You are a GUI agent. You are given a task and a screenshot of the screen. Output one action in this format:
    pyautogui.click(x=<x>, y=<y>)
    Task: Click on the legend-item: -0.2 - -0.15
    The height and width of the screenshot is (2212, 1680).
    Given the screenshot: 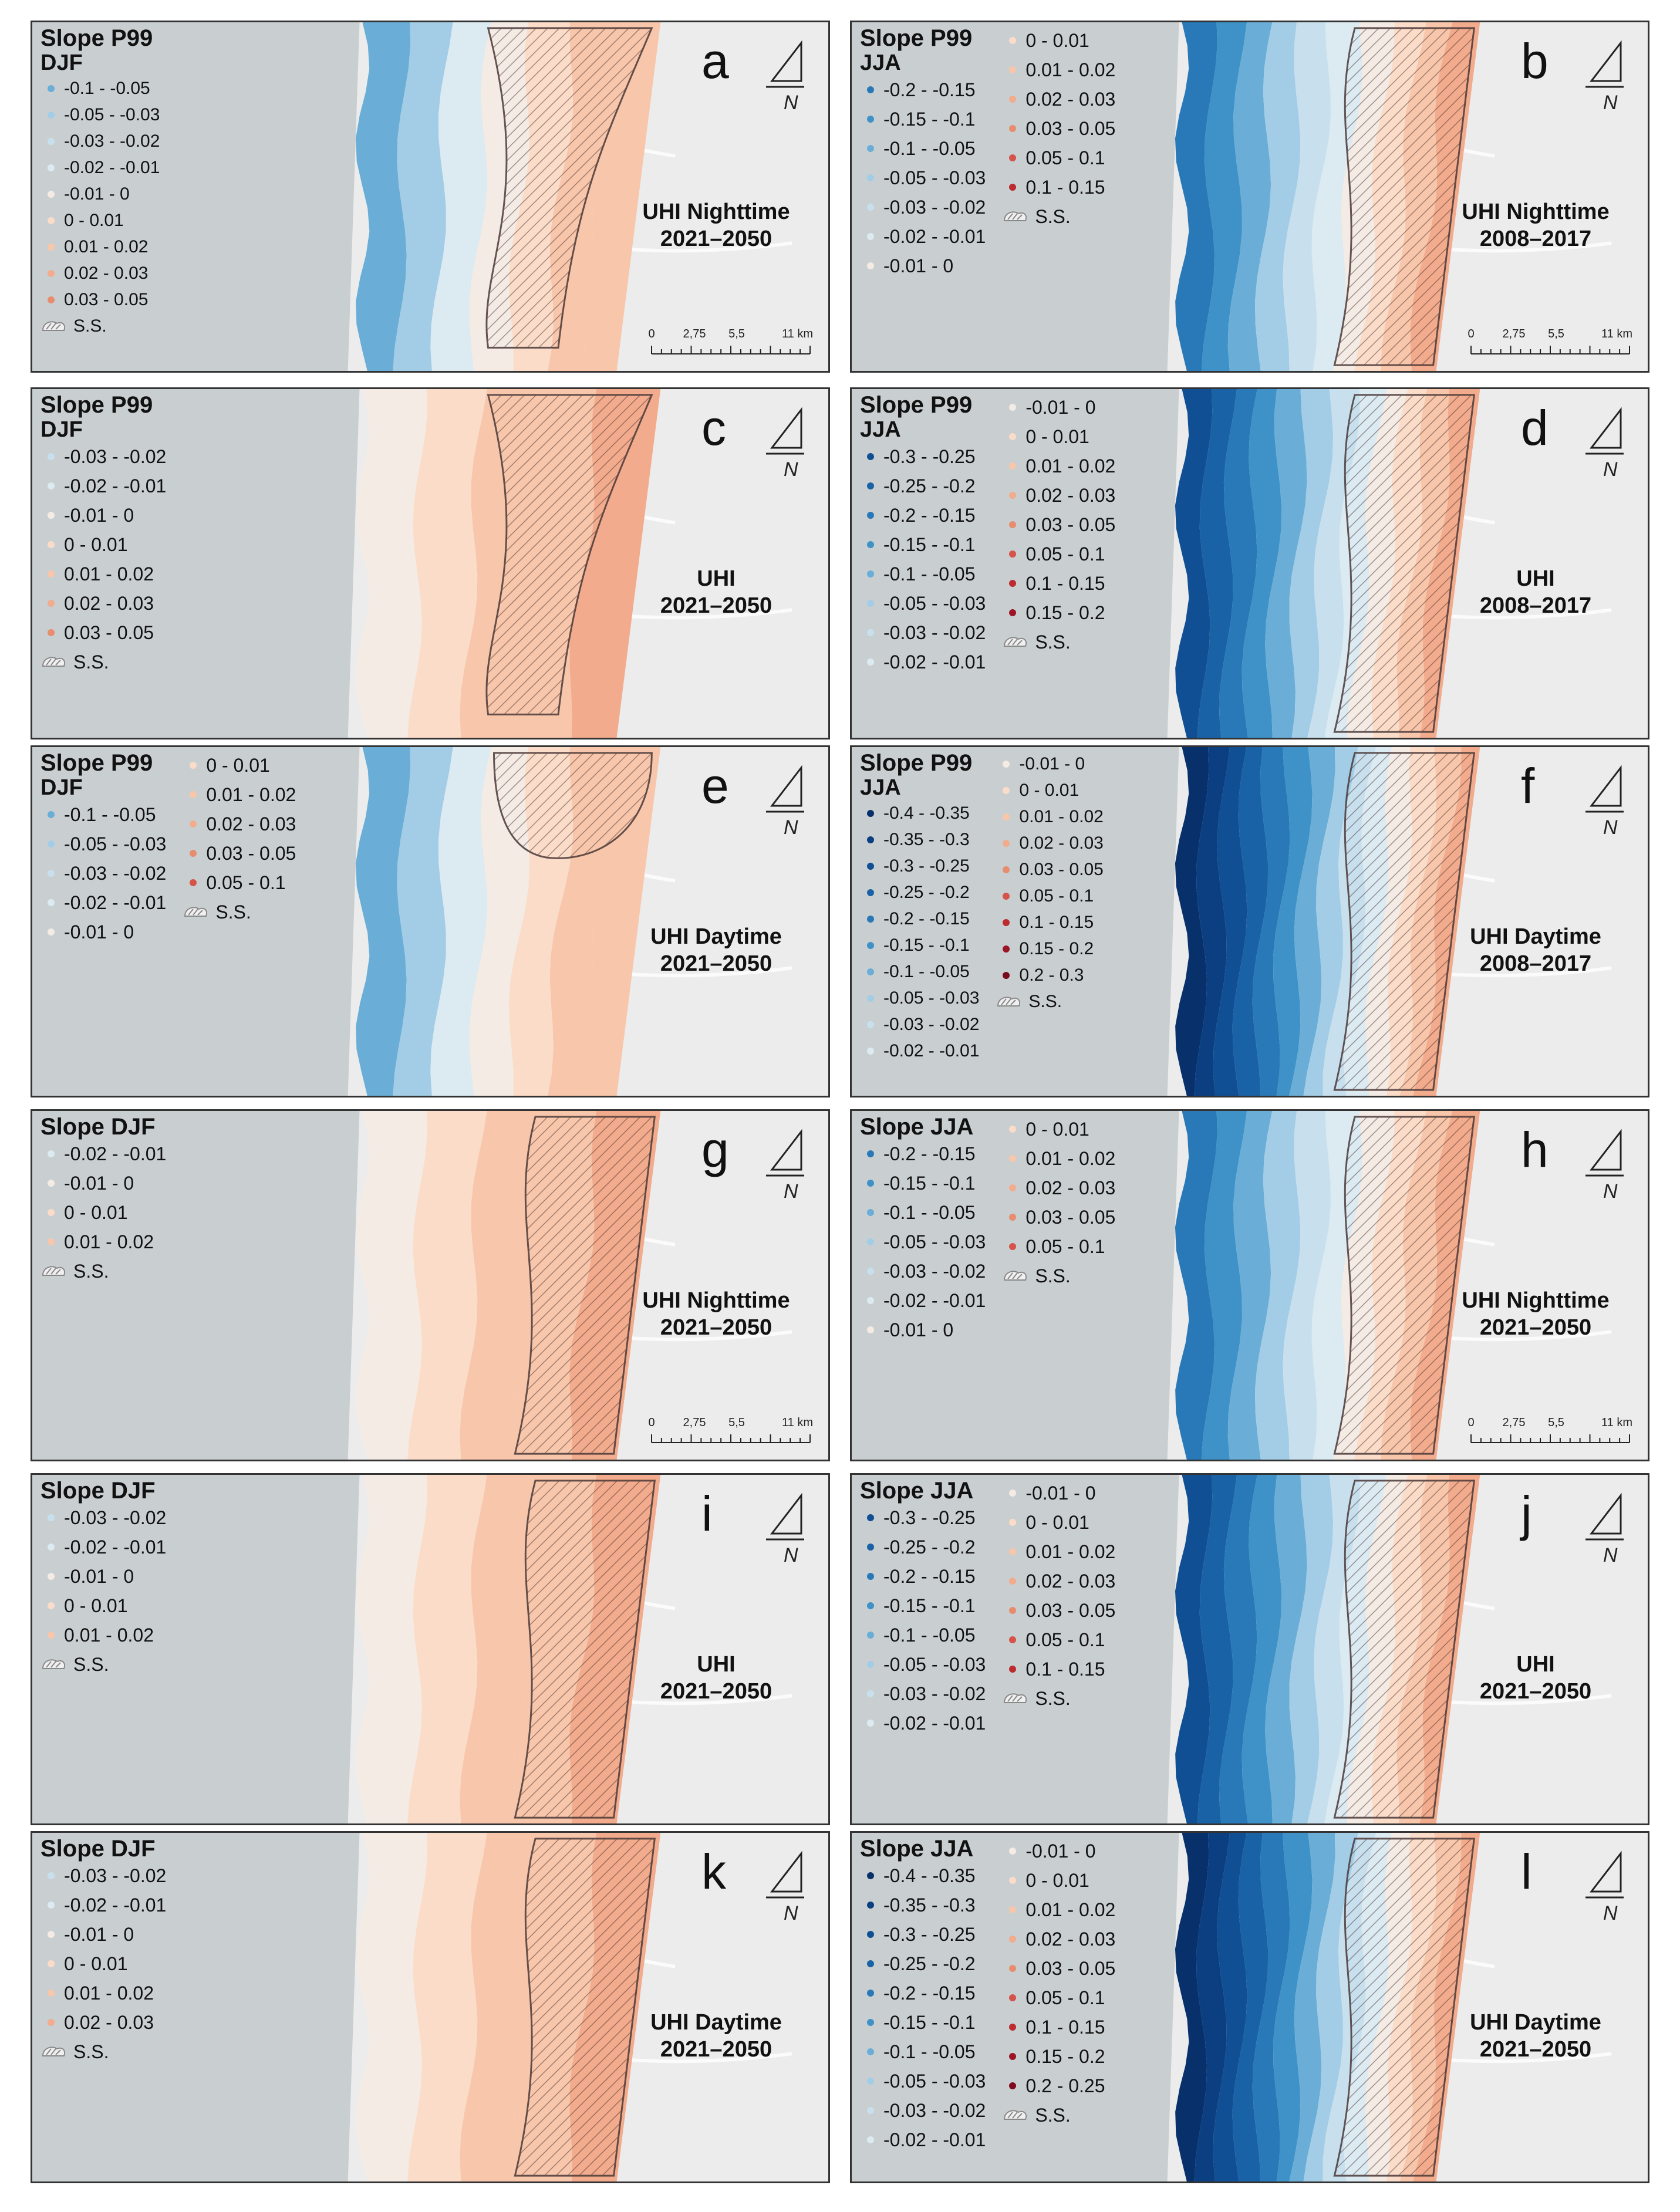 What is the action you would take?
    pyautogui.click(x=923, y=1993)
    